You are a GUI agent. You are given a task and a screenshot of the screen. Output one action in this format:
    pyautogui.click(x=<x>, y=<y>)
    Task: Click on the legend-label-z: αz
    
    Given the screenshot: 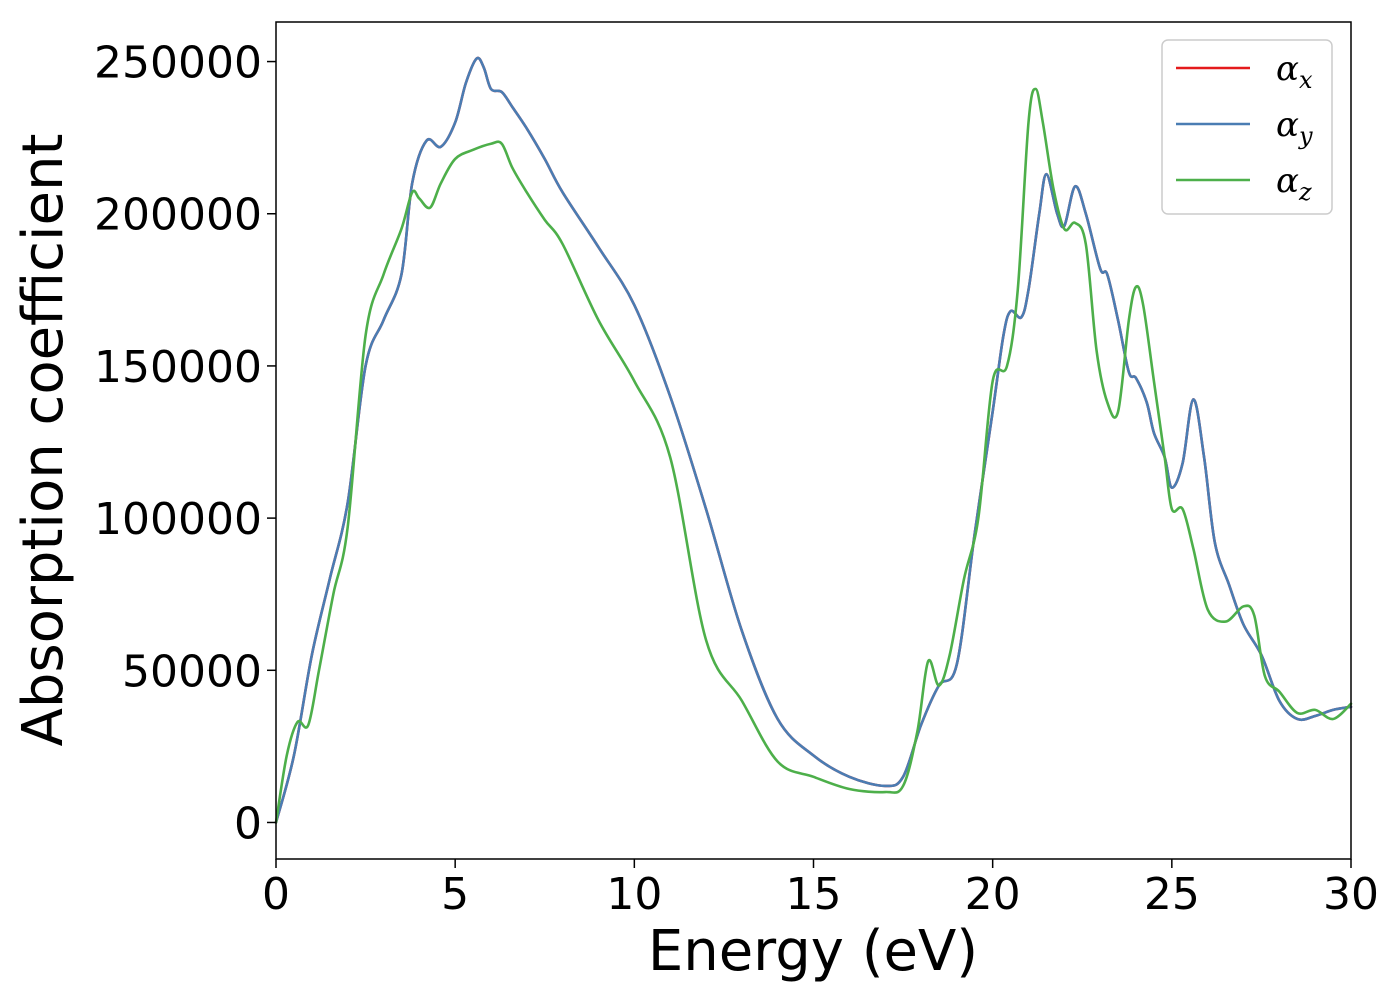 What is the action you would take?
    pyautogui.click(x=1294, y=183)
    